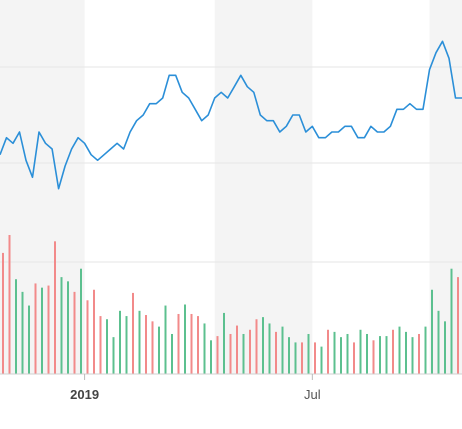 This screenshot has width=462, height=429. What do you see at coordinates (84, 394) in the screenshot?
I see `x-tick-label: 2019` at bounding box center [84, 394].